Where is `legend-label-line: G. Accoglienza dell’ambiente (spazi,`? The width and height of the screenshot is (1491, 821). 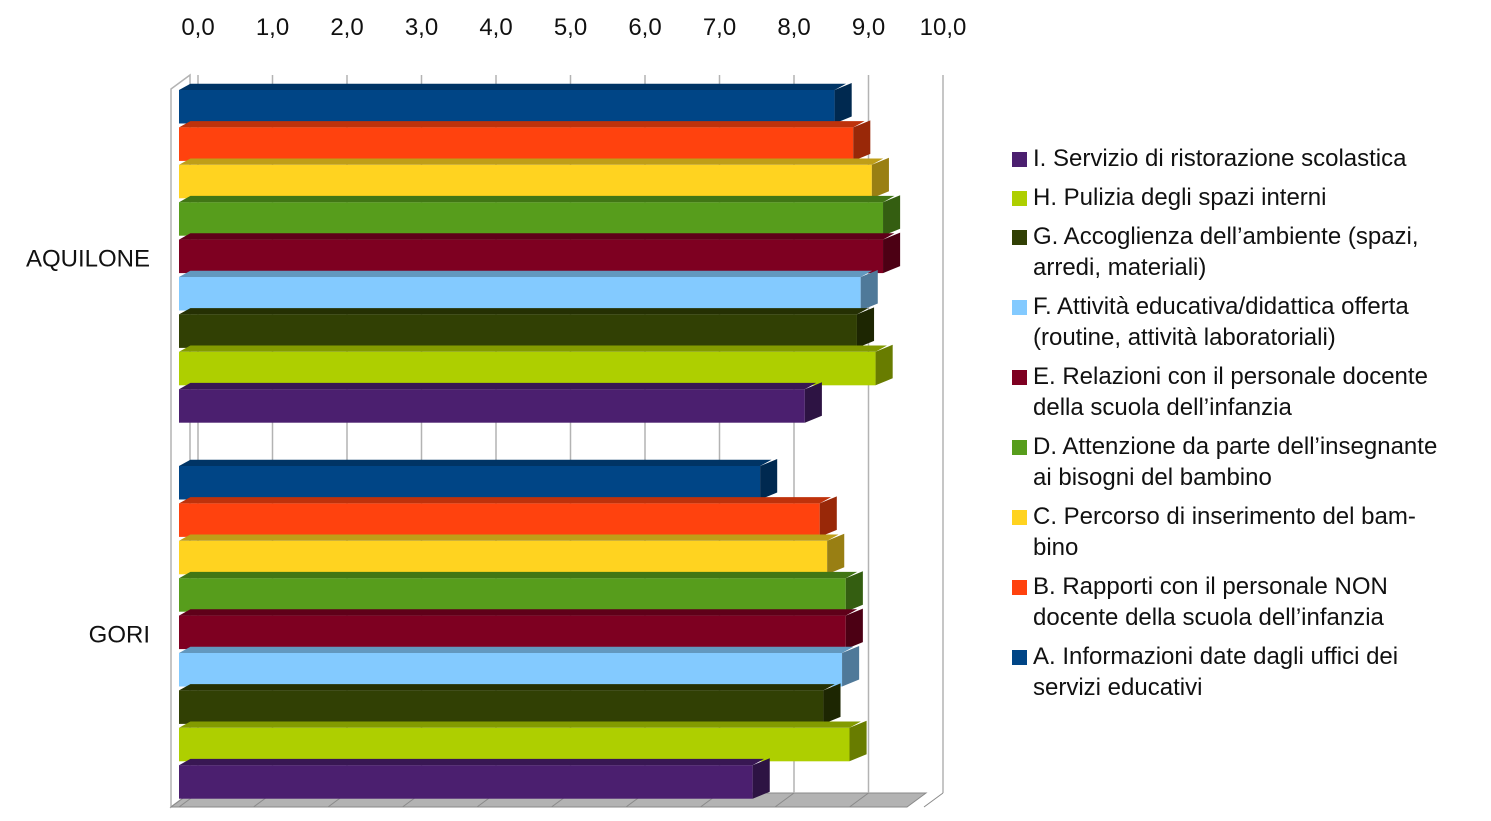 legend-label-line: G. Accoglienza dell’ambiente (spazi, is located at coordinates (1226, 236).